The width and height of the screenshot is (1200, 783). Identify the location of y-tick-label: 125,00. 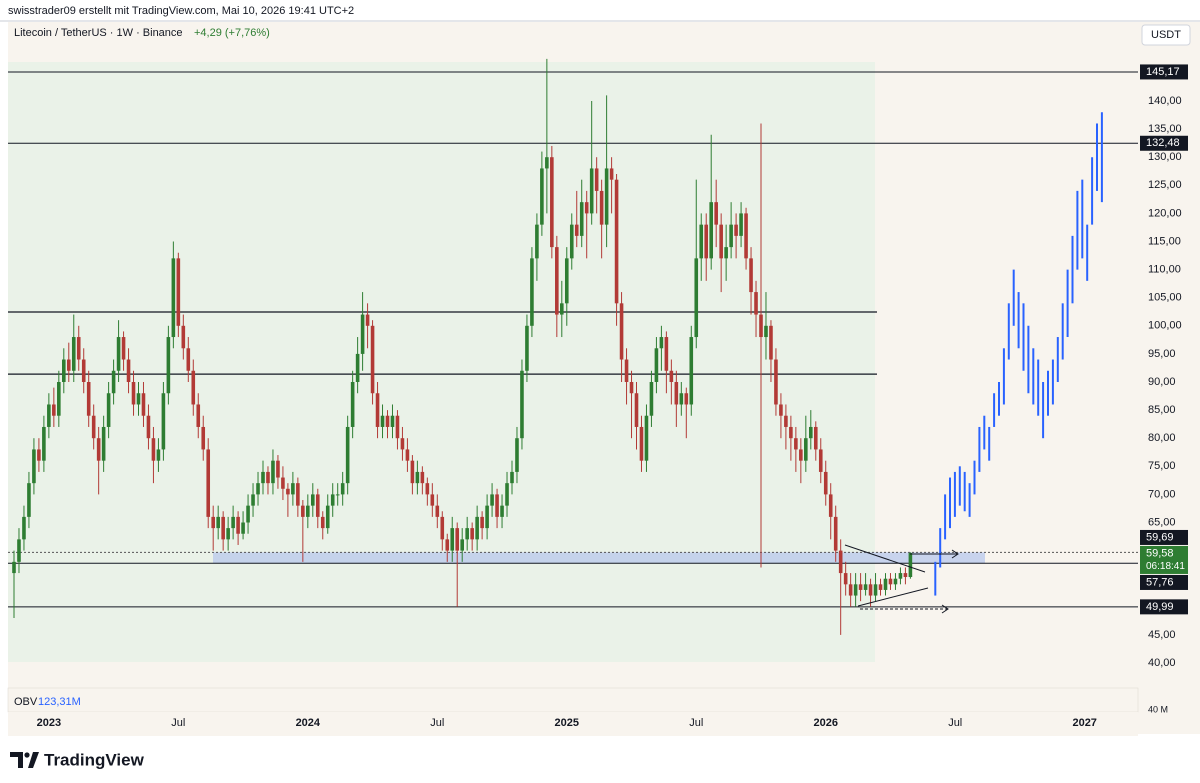
(1165, 185).